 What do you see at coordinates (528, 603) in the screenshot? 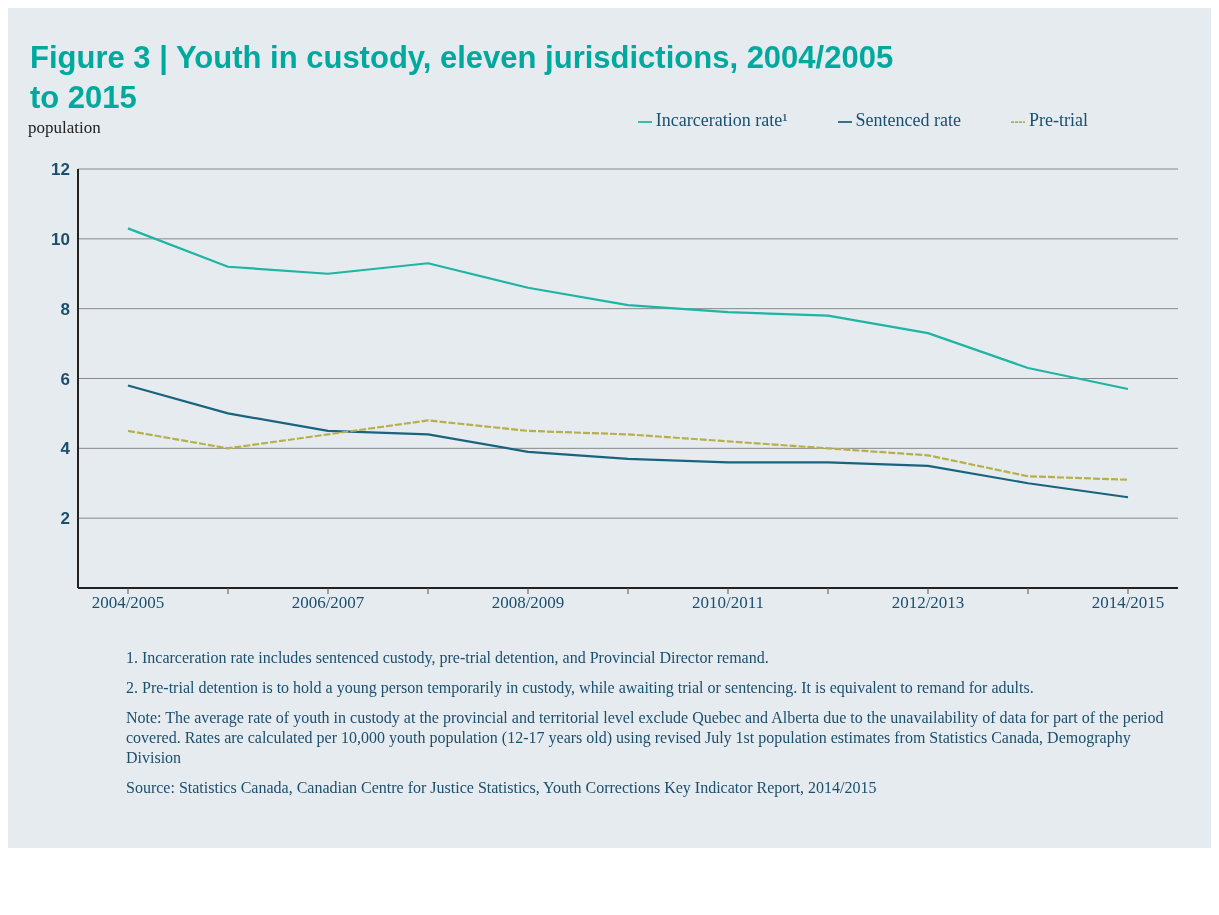
I see `x-tick-label: 2008/2009` at bounding box center [528, 603].